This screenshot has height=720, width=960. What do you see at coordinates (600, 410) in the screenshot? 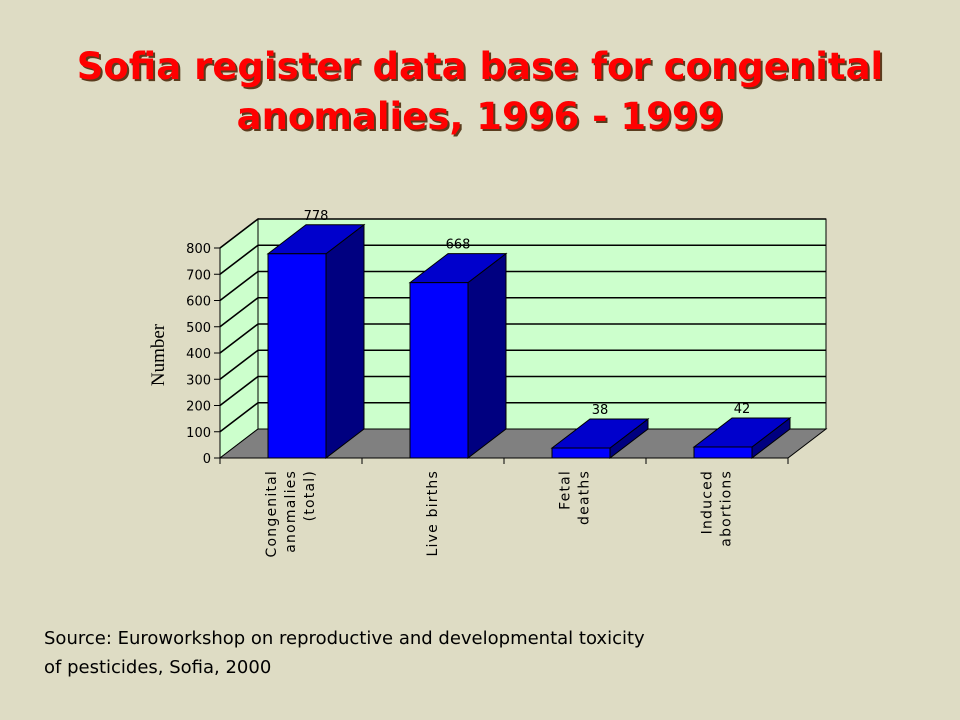
I see `data-label: 38` at bounding box center [600, 410].